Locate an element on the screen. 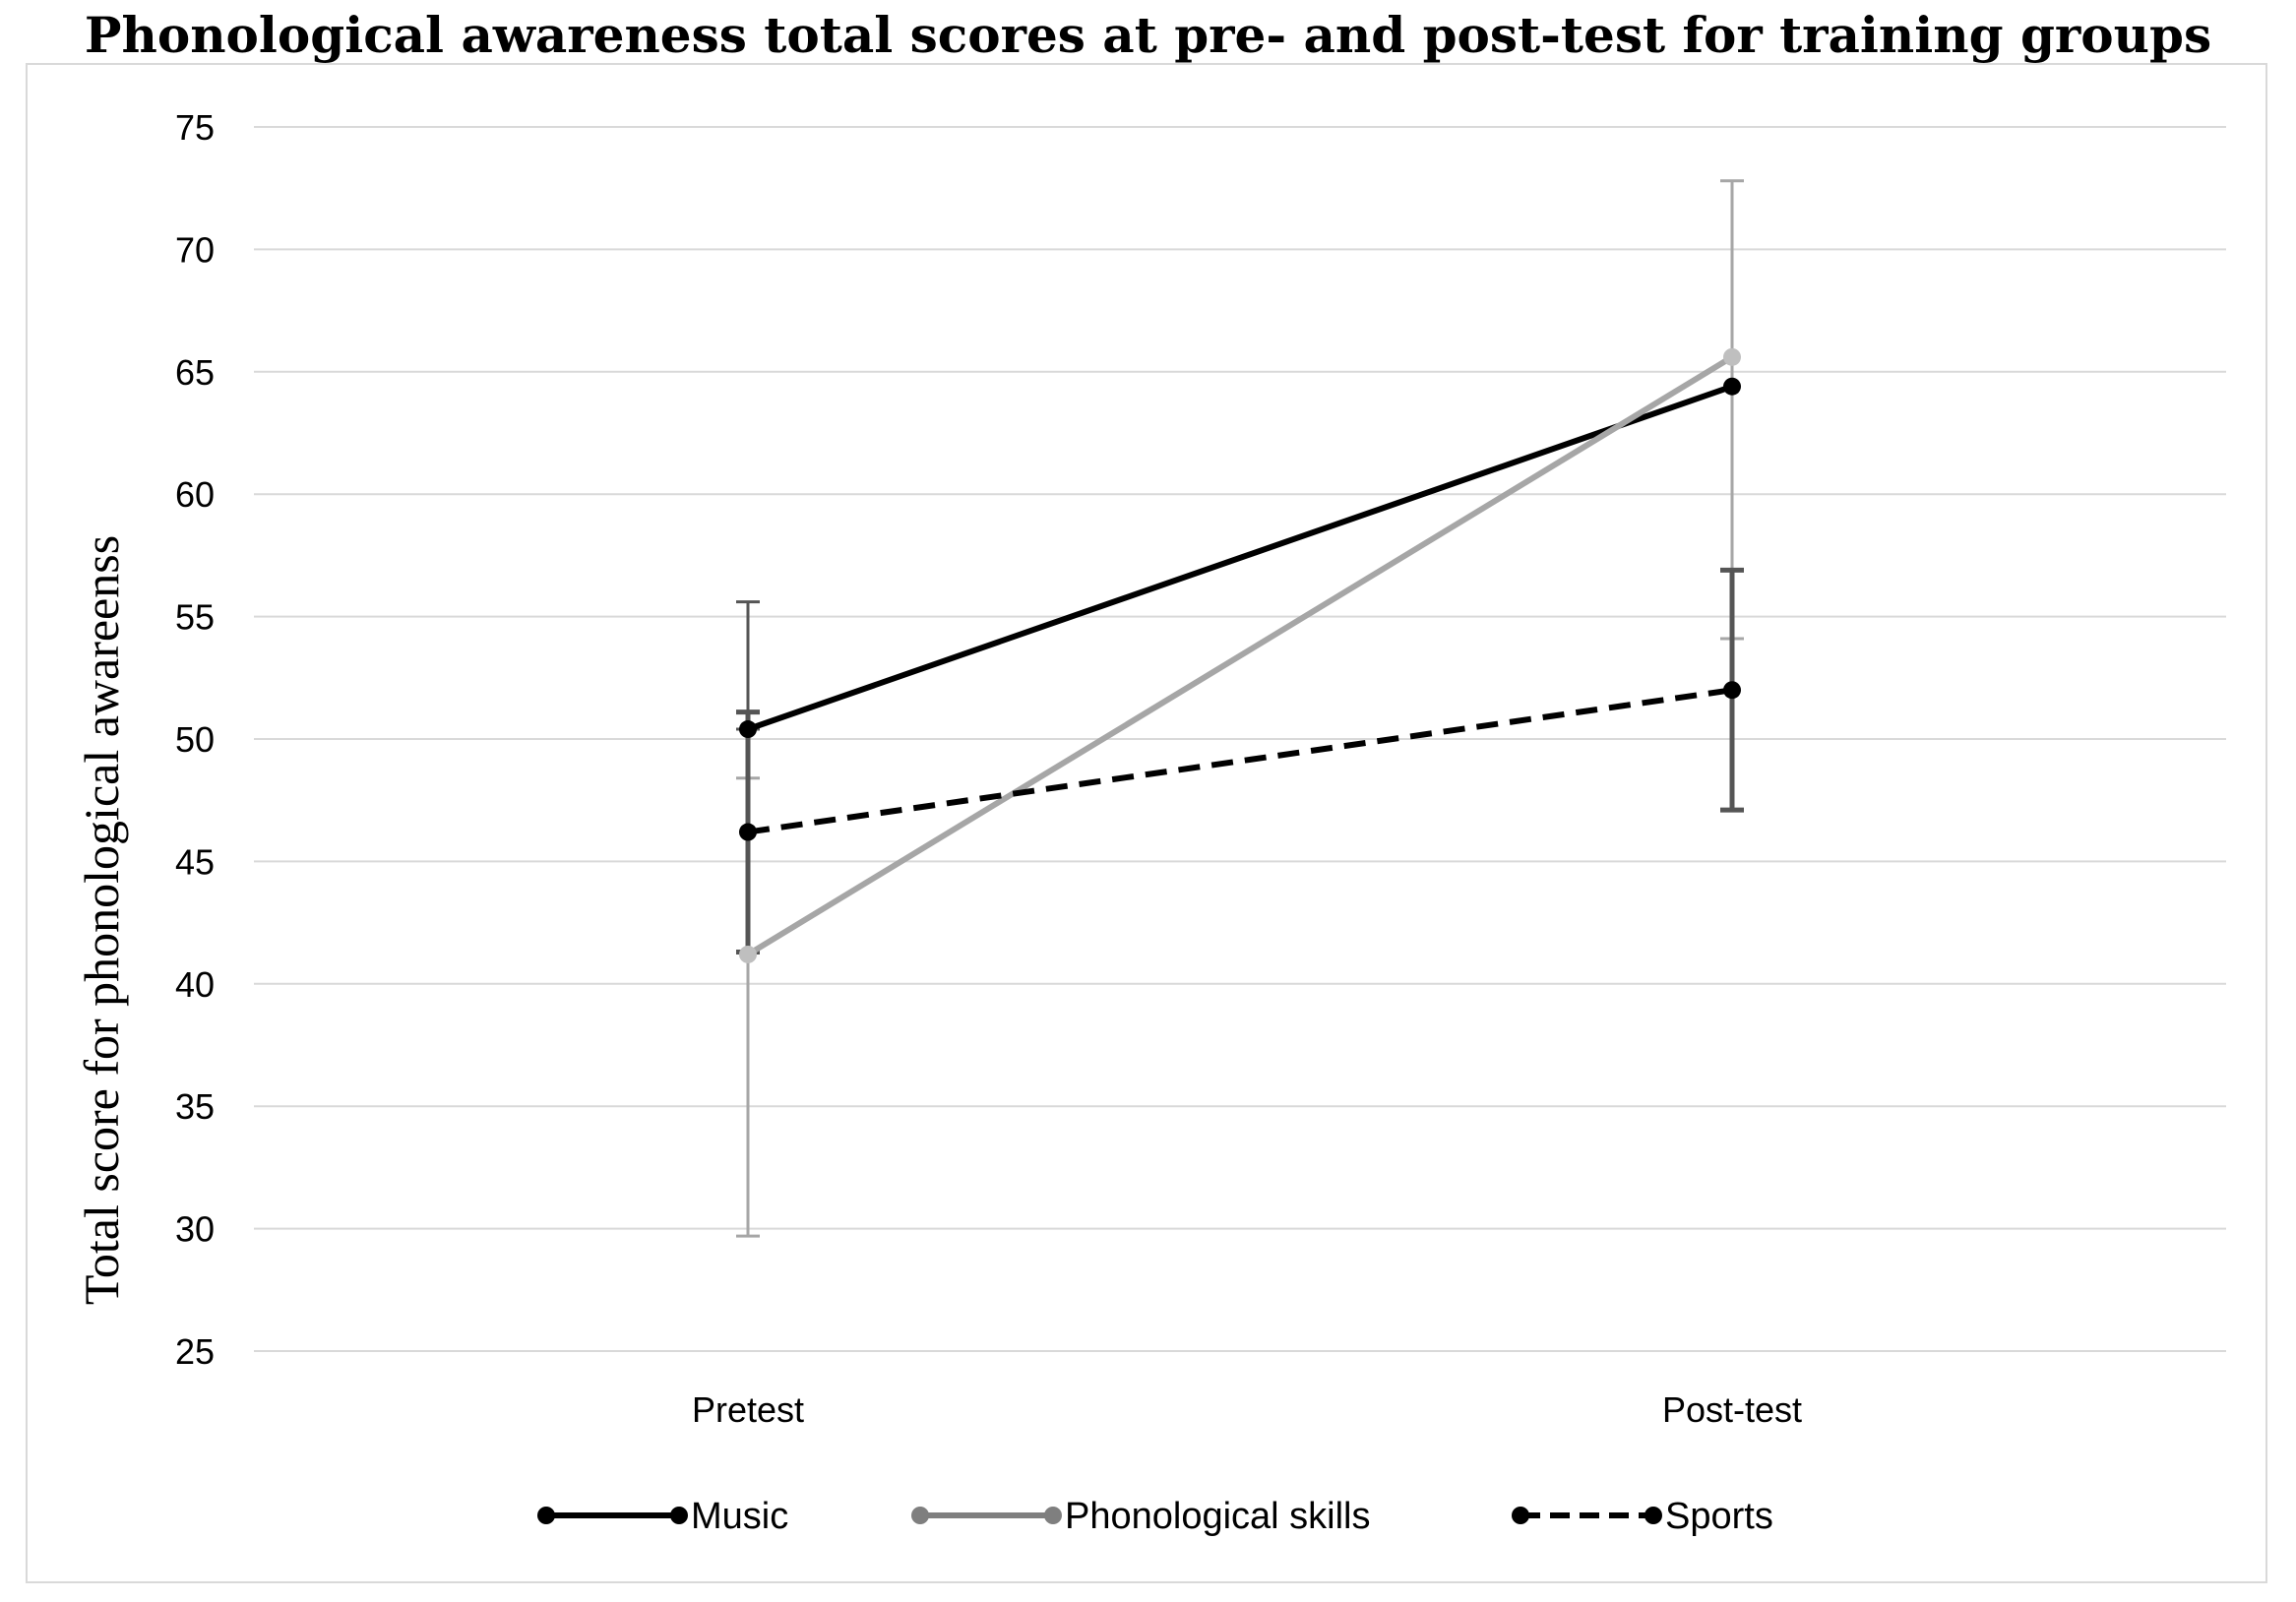 Image resolution: width=2296 pixels, height=1602 pixels. legend-item: Music is located at coordinates (662, 1516).